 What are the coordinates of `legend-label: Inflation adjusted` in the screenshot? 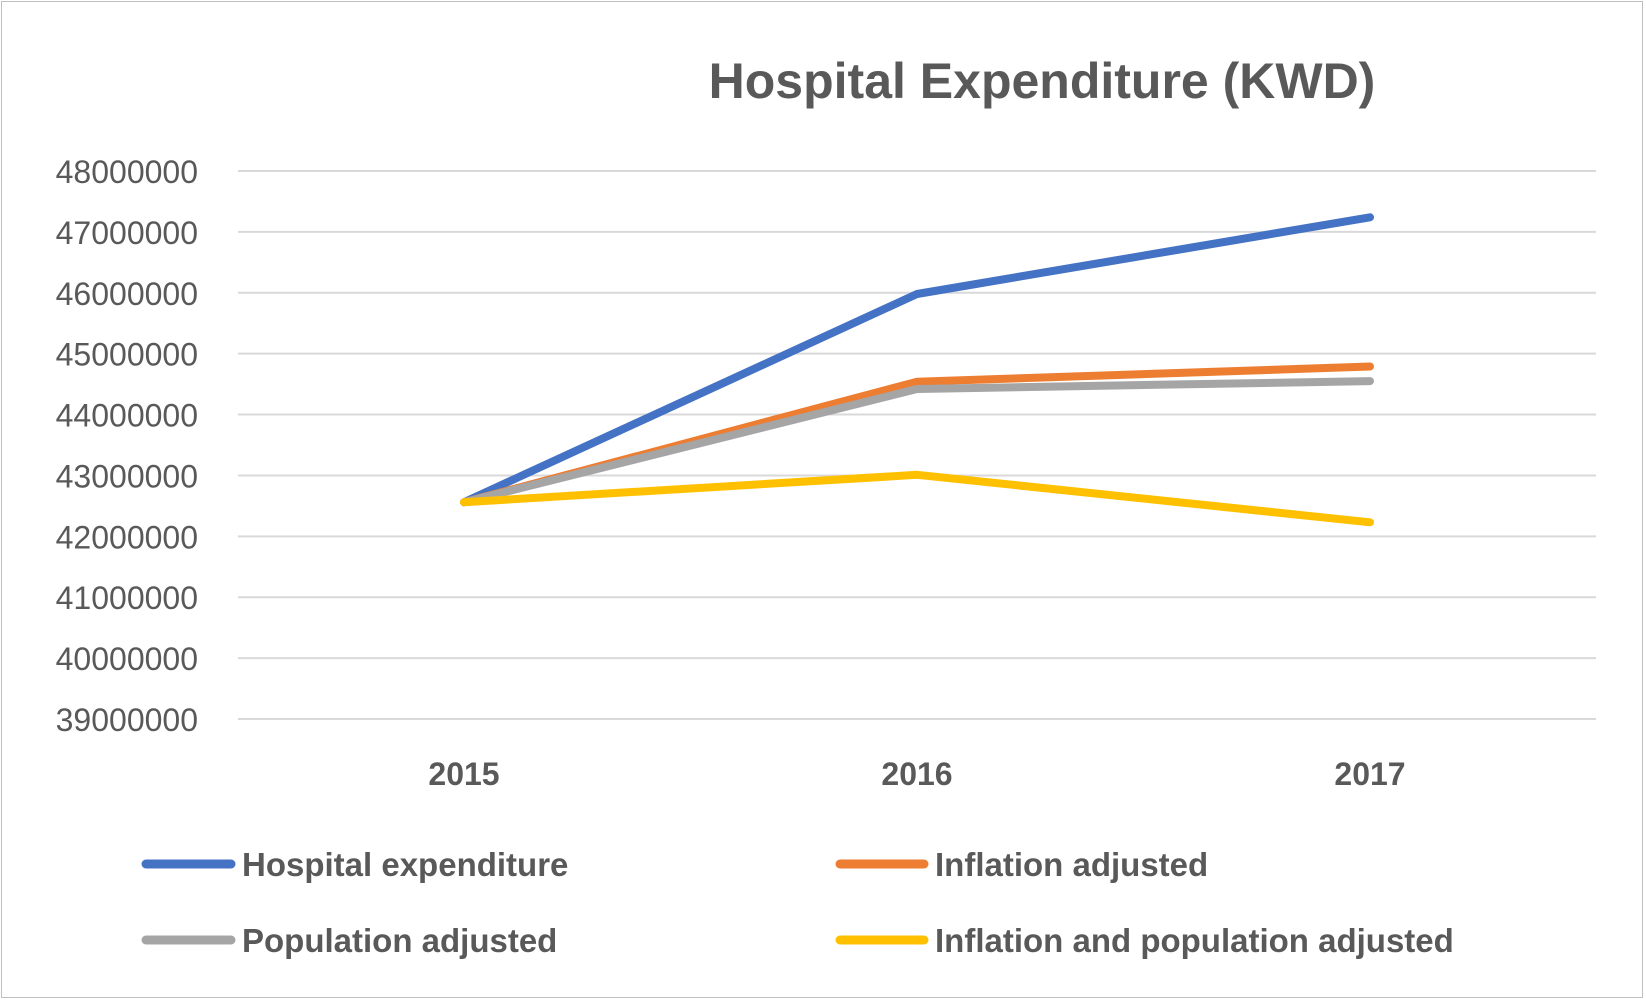 It's located at (1071, 864).